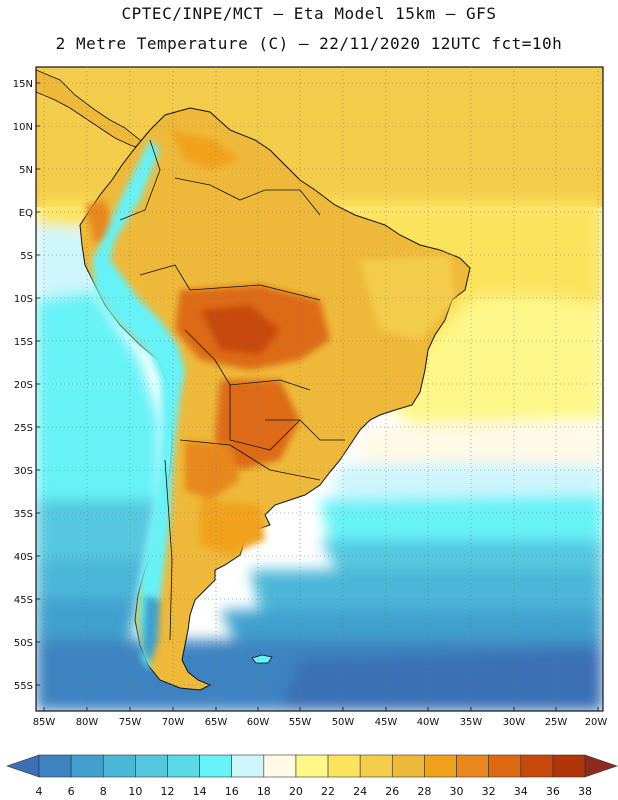 The height and width of the screenshot is (800, 618). What do you see at coordinates (173, 722) in the screenshot?
I see `lon-label: 70W` at bounding box center [173, 722].